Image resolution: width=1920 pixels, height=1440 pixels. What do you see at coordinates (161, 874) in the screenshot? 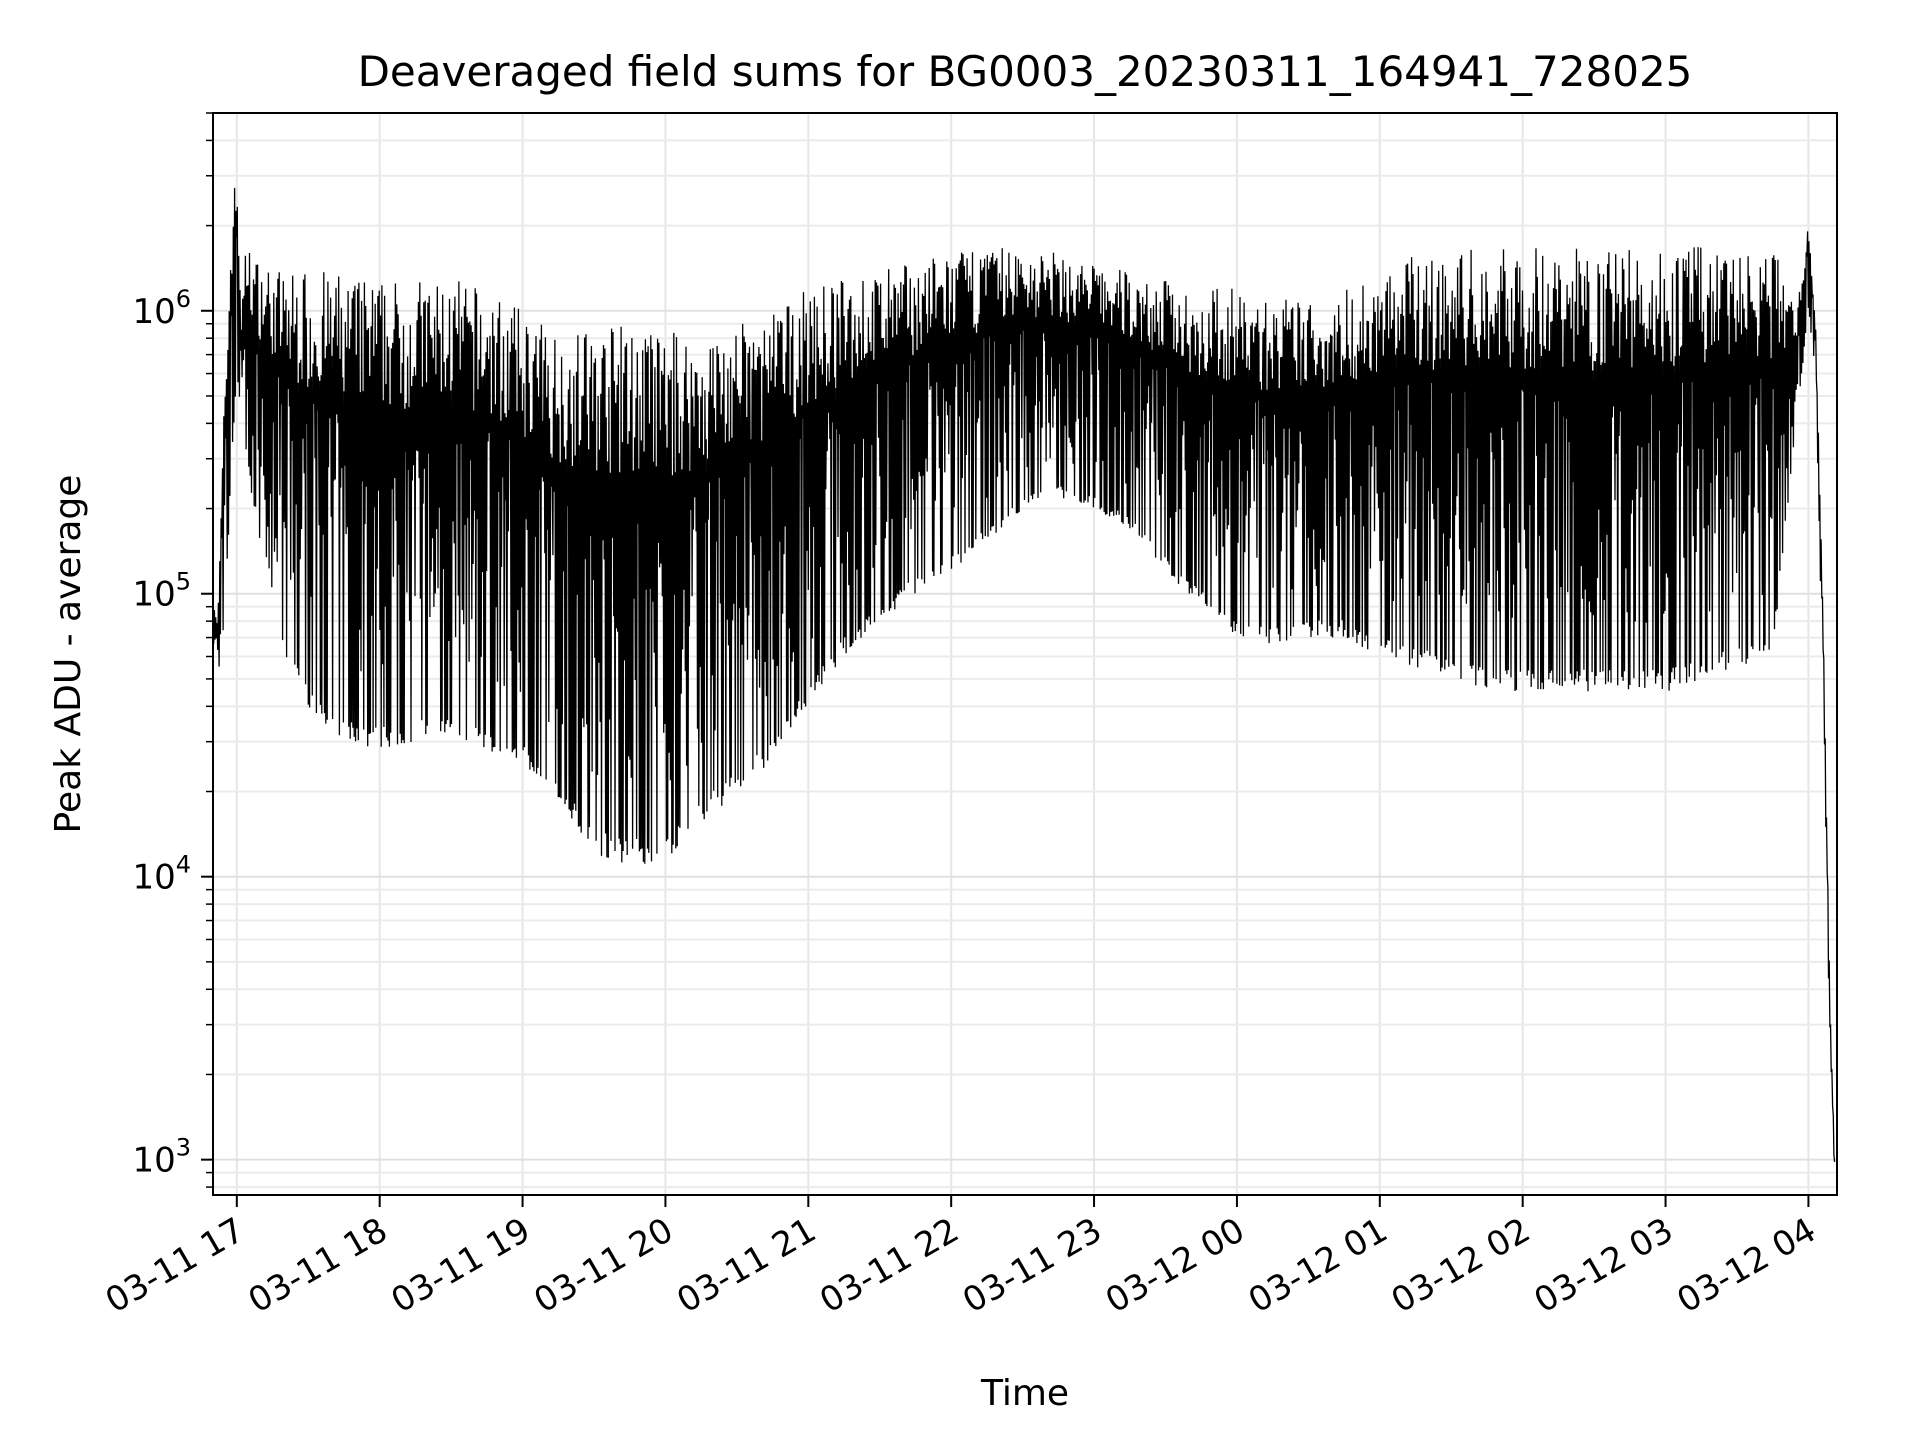
I see `y-tick-label: 10⁴` at bounding box center [161, 874].